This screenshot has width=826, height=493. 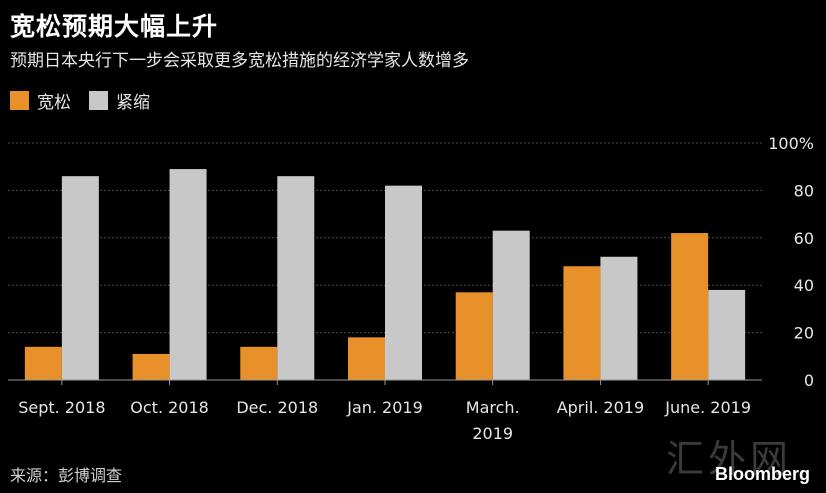 I want to click on y-tick-label: 100%, so click(x=791, y=143).